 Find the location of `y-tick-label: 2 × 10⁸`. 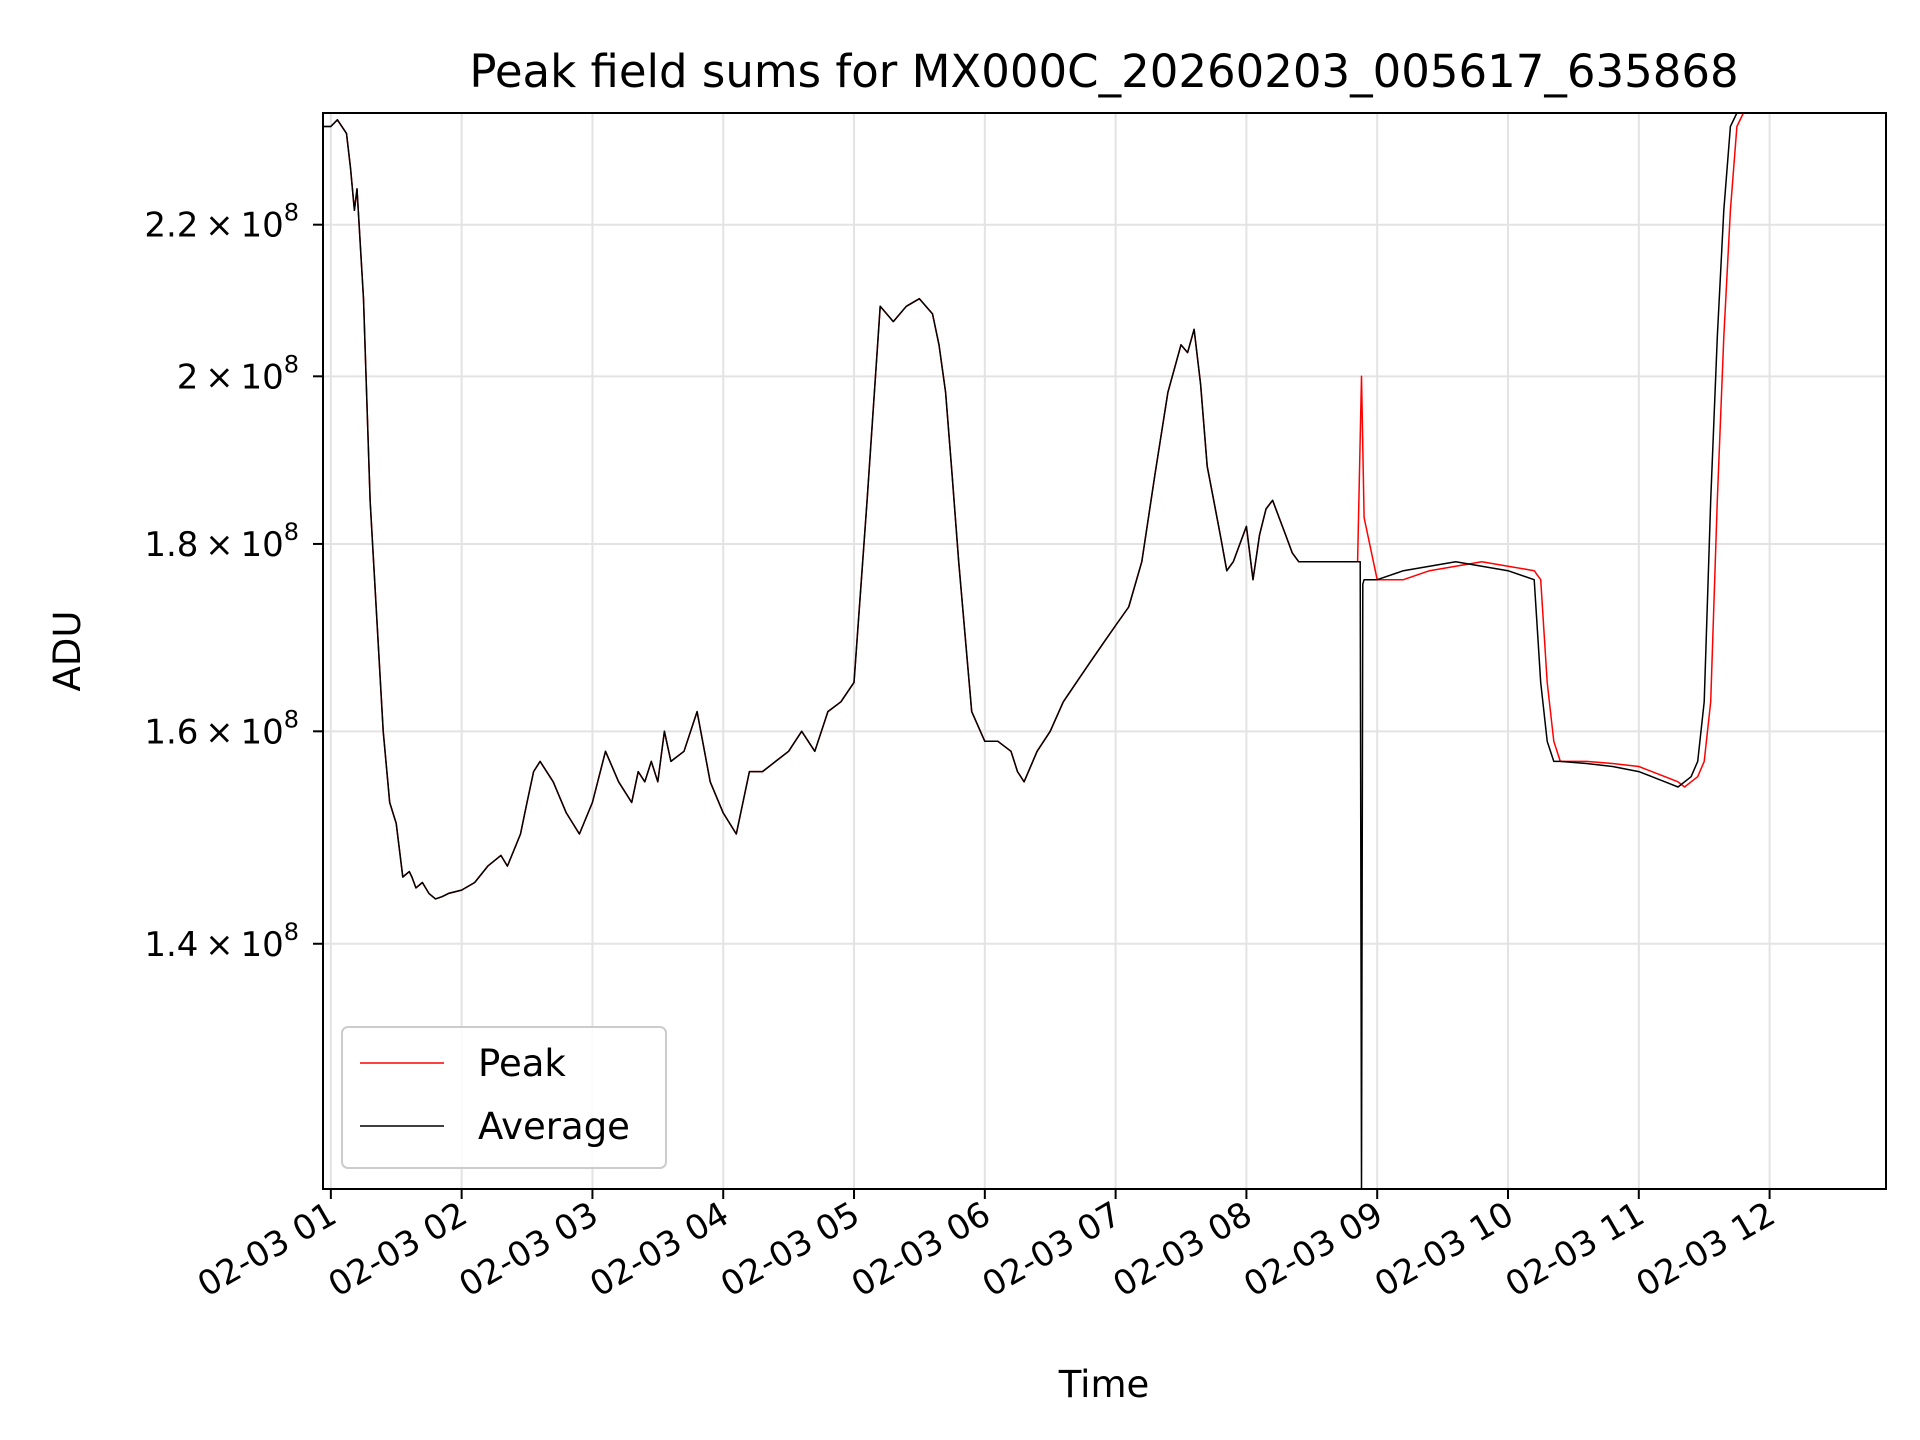

y-tick-label: 2 × 10⁸ is located at coordinates (238, 373).